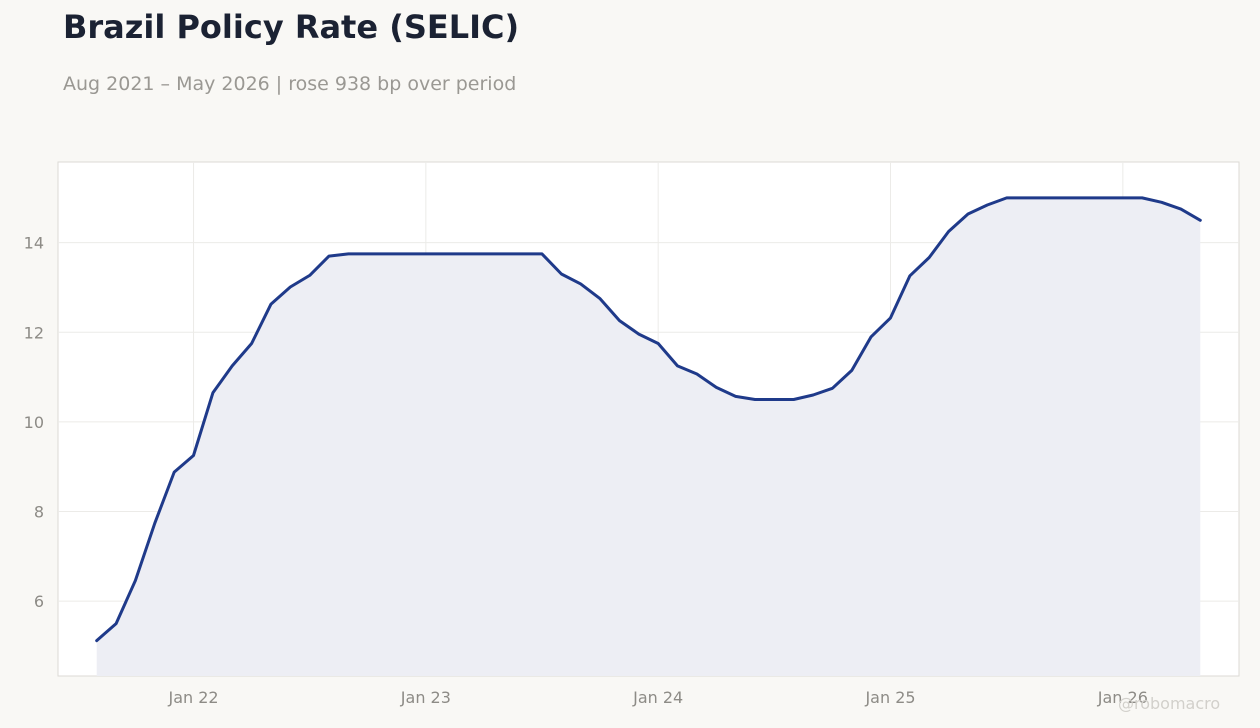  I want to click on y-tick-label: 6, so click(39, 601).